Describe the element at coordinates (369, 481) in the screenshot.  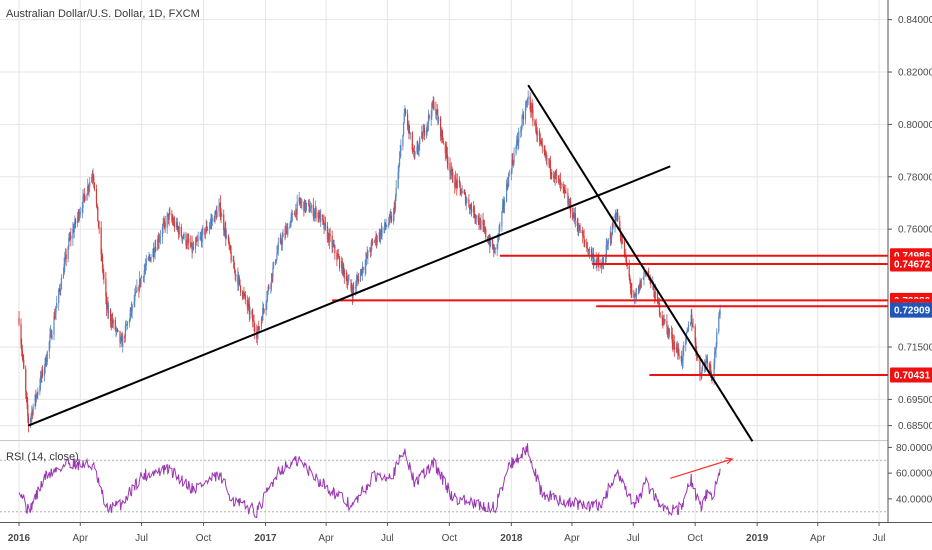
I see `rsi-line` at that location.